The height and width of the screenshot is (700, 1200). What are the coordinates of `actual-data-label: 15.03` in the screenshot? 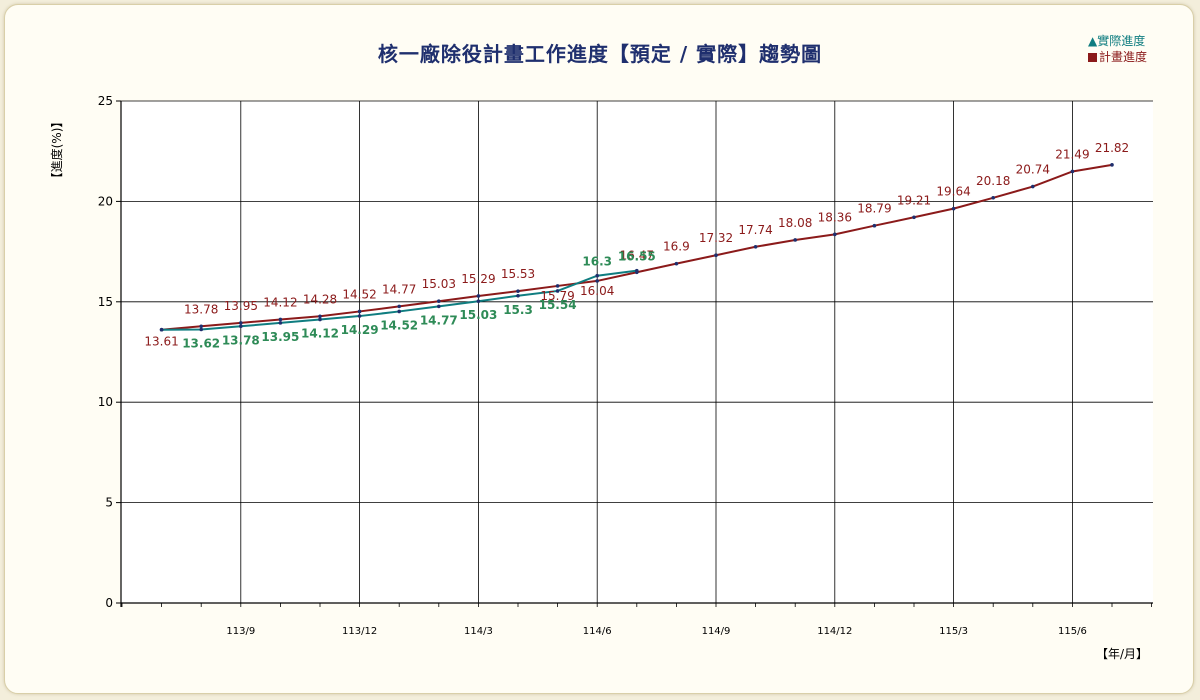 It's located at (478, 315).